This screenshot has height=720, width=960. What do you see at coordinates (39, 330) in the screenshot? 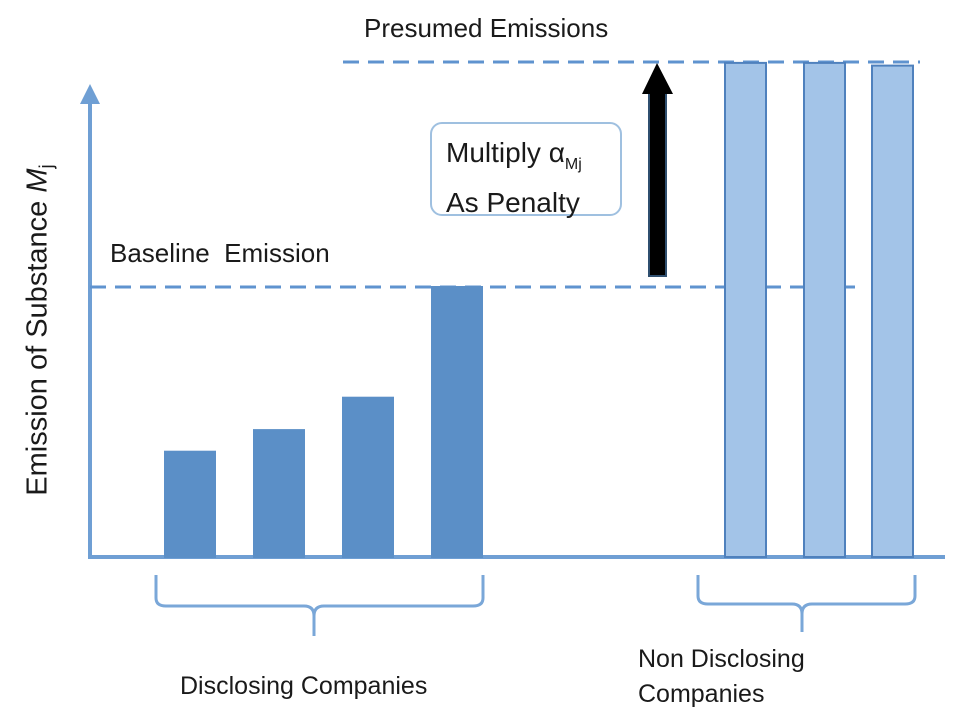
I see `y-axis-label: Emission of Substance Mj` at bounding box center [39, 330].